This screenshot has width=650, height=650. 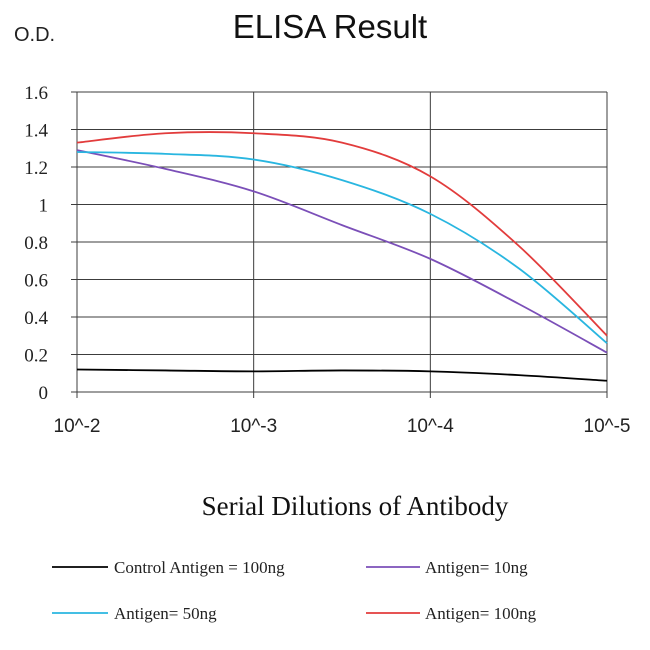 I want to click on y-axis-label: O.D., so click(x=34, y=35).